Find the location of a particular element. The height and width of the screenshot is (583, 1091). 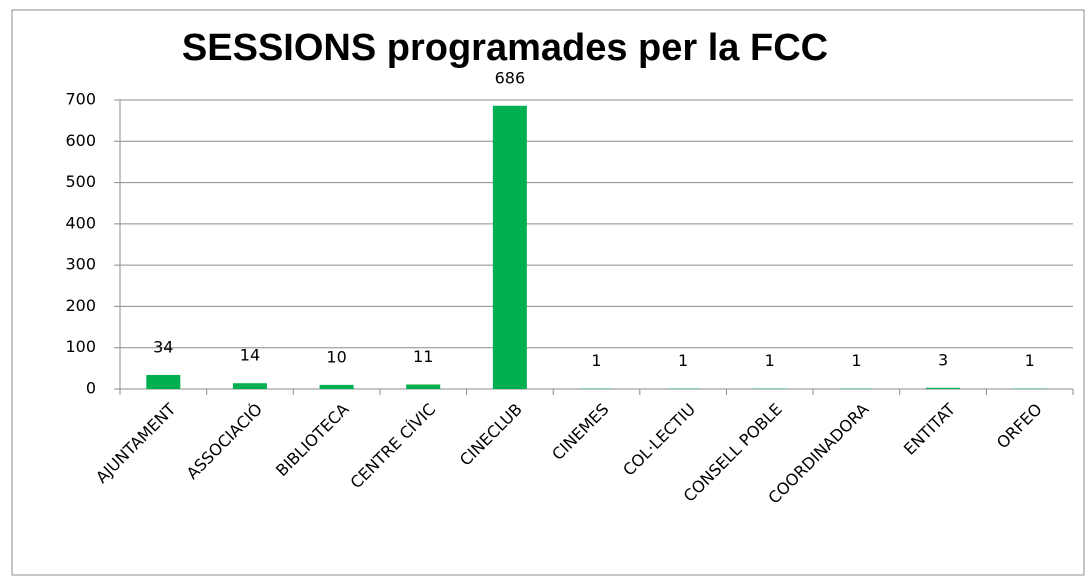

y-tick-label: 700 is located at coordinates (80, 99).